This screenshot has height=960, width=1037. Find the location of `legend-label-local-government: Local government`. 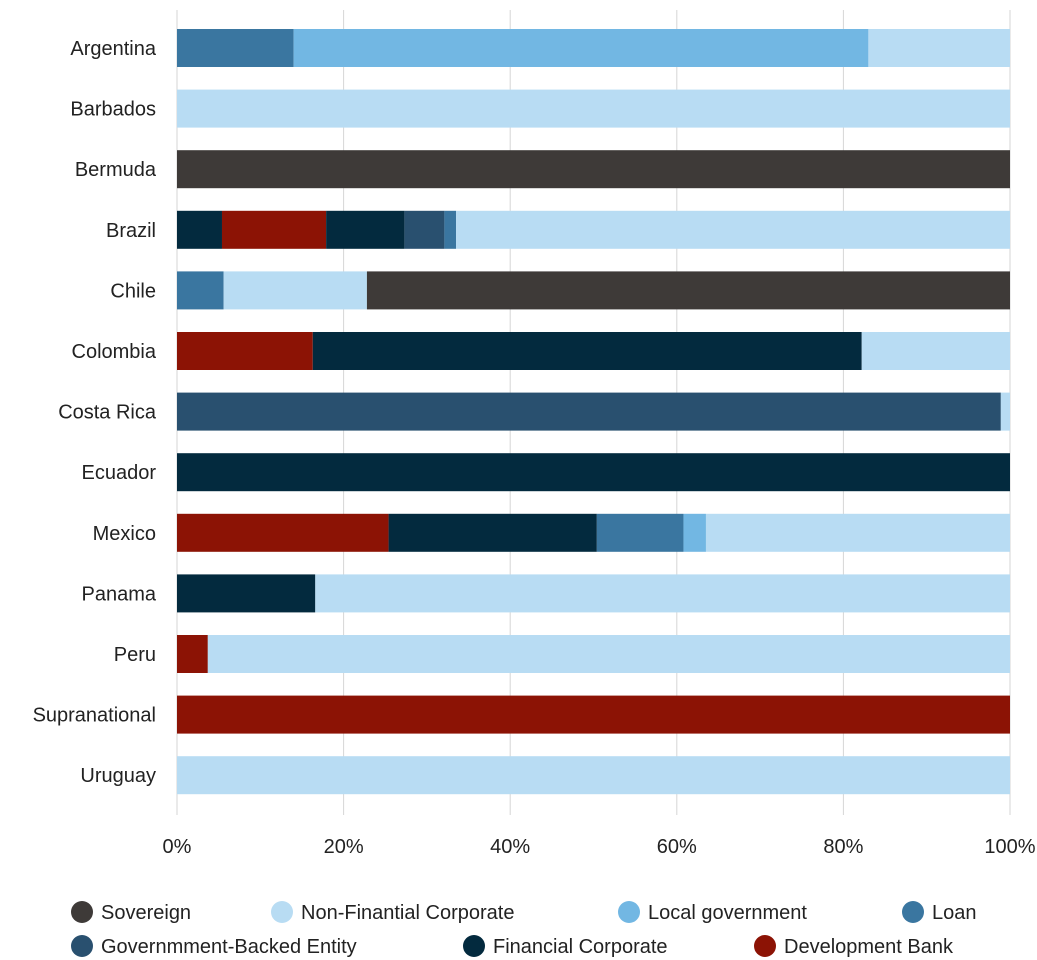

legend-label-local-government: Local government is located at coordinates (727, 913).